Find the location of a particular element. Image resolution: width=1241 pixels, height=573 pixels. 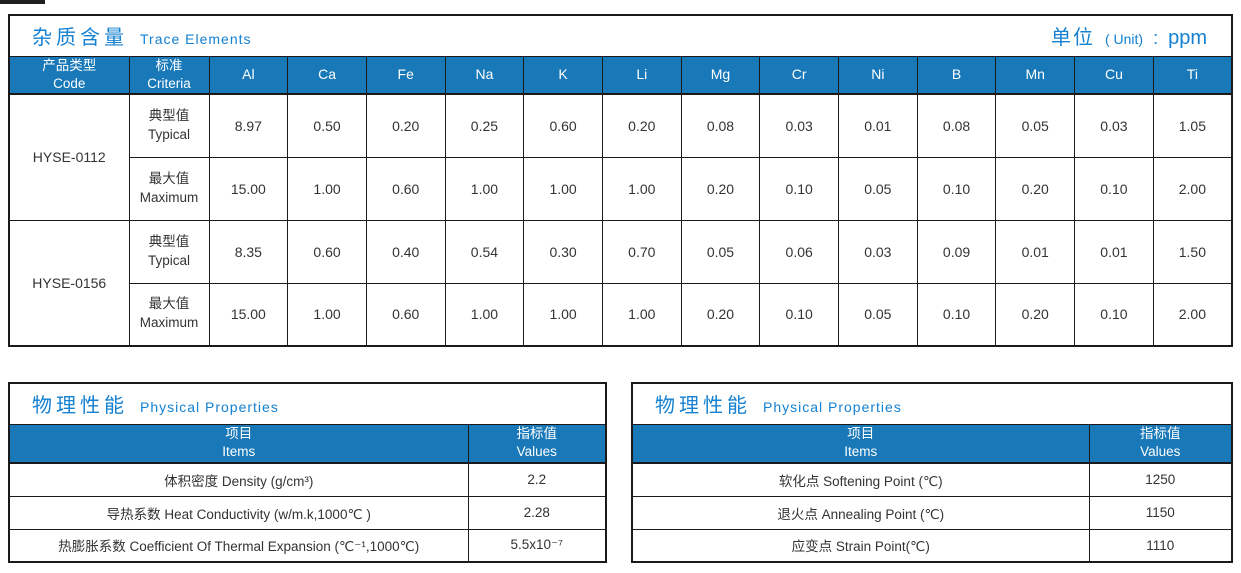

physical-right-title-cn: 物理性能 is located at coordinates (703, 406).